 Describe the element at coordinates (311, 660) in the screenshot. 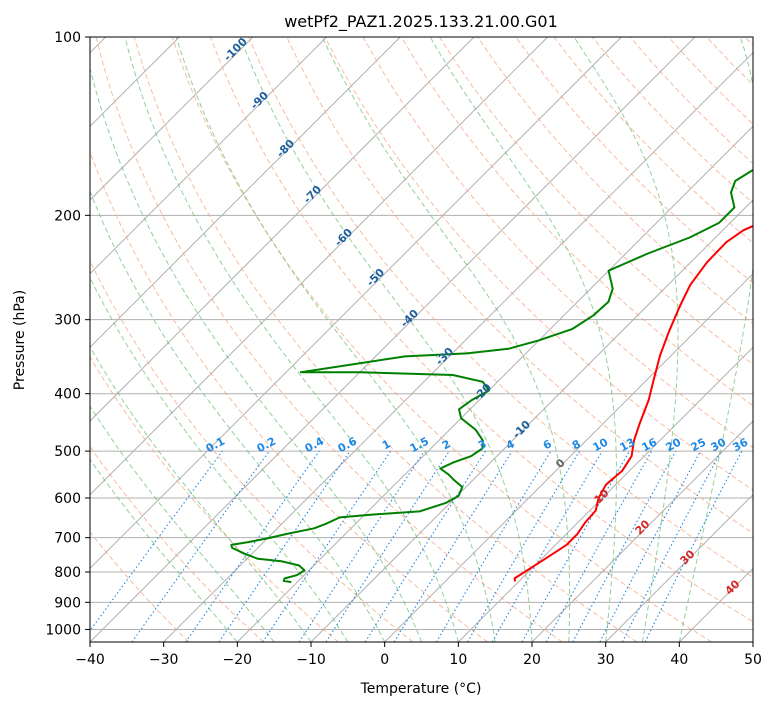

I see `x-tick-label: −10` at that location.